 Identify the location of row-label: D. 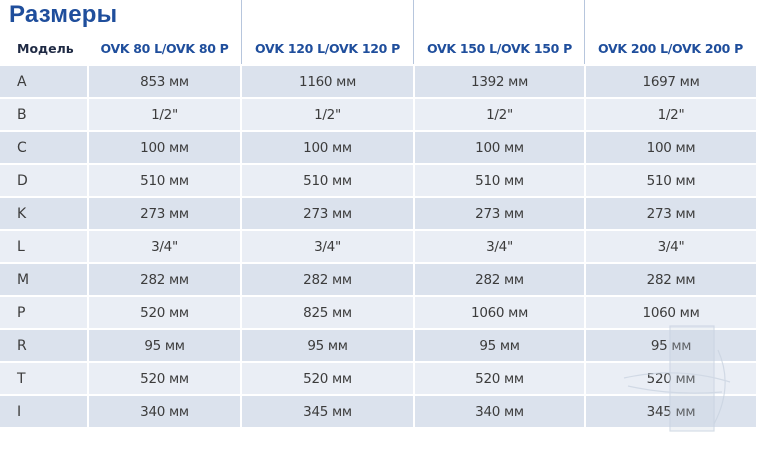
(44, 181).